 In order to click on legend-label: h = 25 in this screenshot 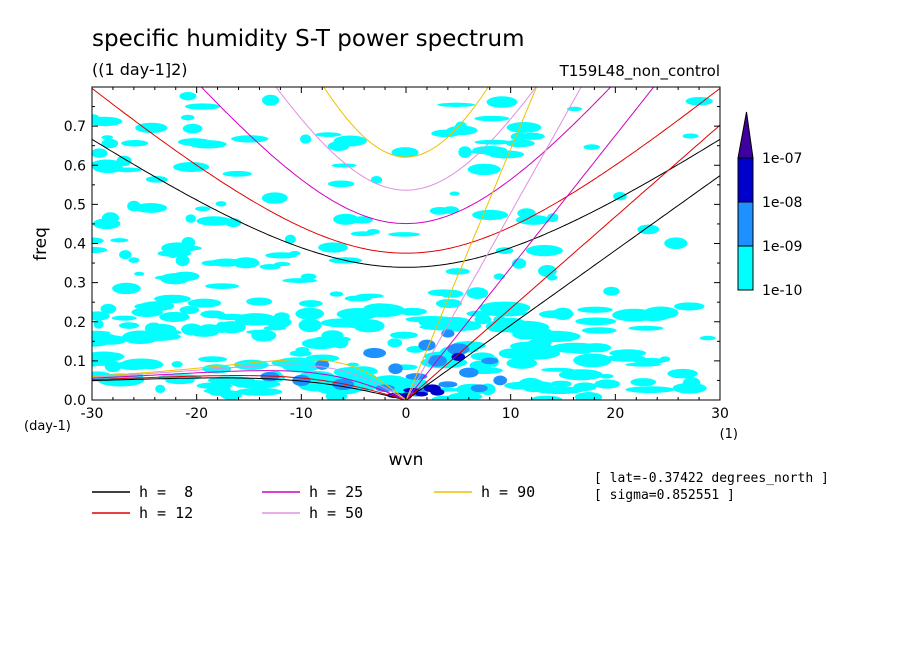, I will do `click(336, 492)`.